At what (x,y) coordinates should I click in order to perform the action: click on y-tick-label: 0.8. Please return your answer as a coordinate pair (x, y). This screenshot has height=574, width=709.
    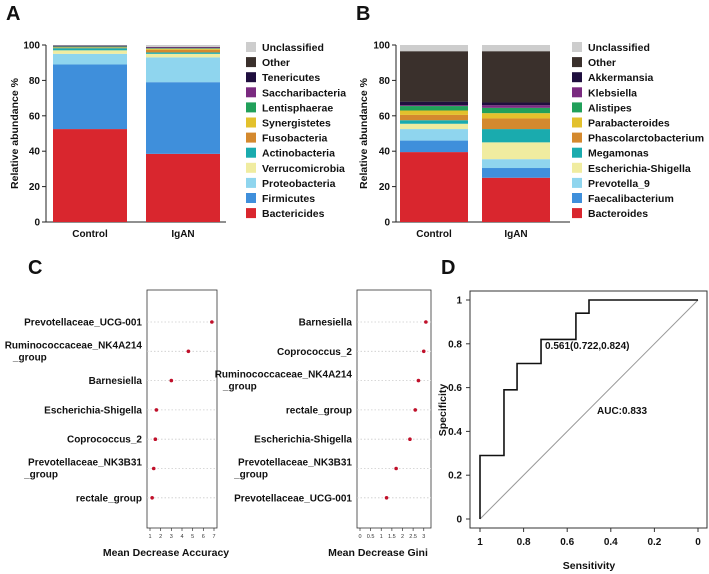
    Looking at the image, I should click on (455, 344).